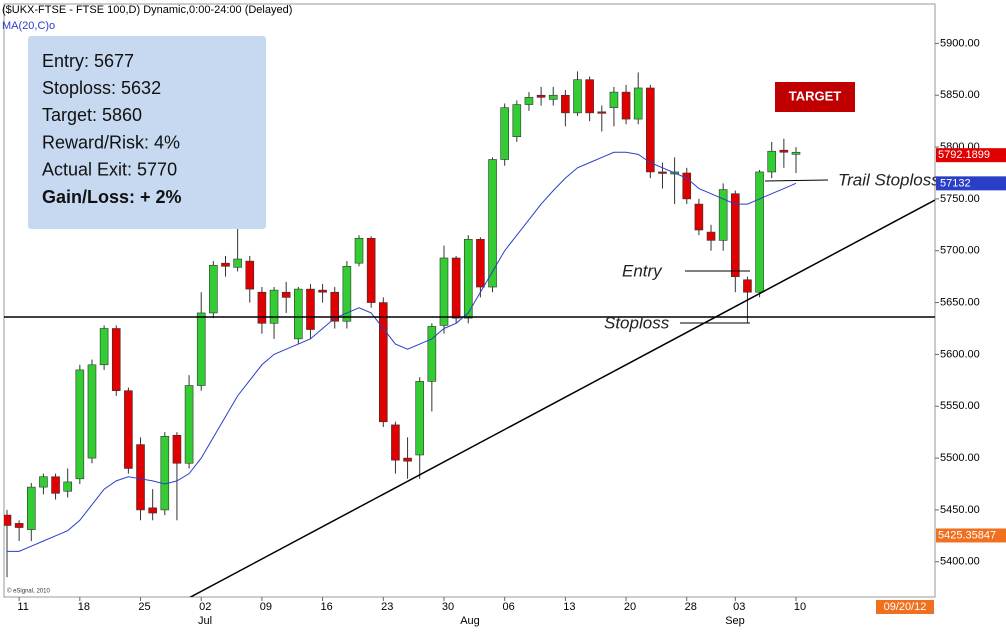 This screenshot has height=638, width=1006. Describe the element at coordinates (326, 607) in the screenshot. I see `x-tick-label: 16` at that location.